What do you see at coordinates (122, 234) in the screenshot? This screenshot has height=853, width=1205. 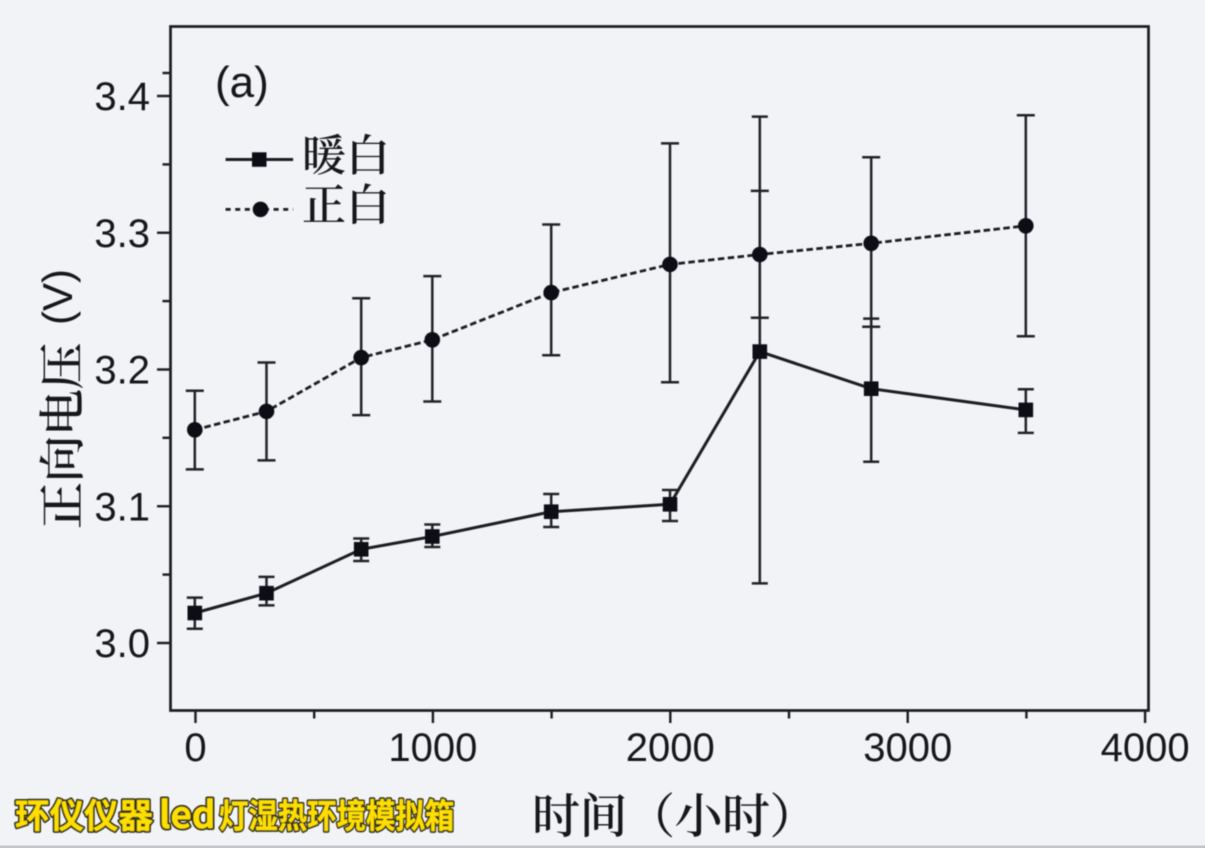 I see `svg-text: 3.3` at bounding box center [122, 234].